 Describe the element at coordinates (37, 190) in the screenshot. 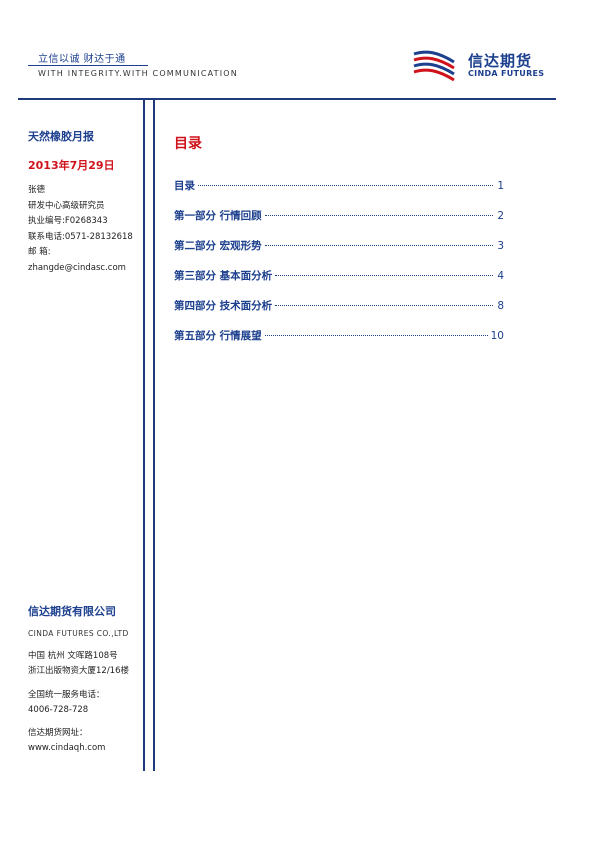

I see `author-name: 张德` at that location.